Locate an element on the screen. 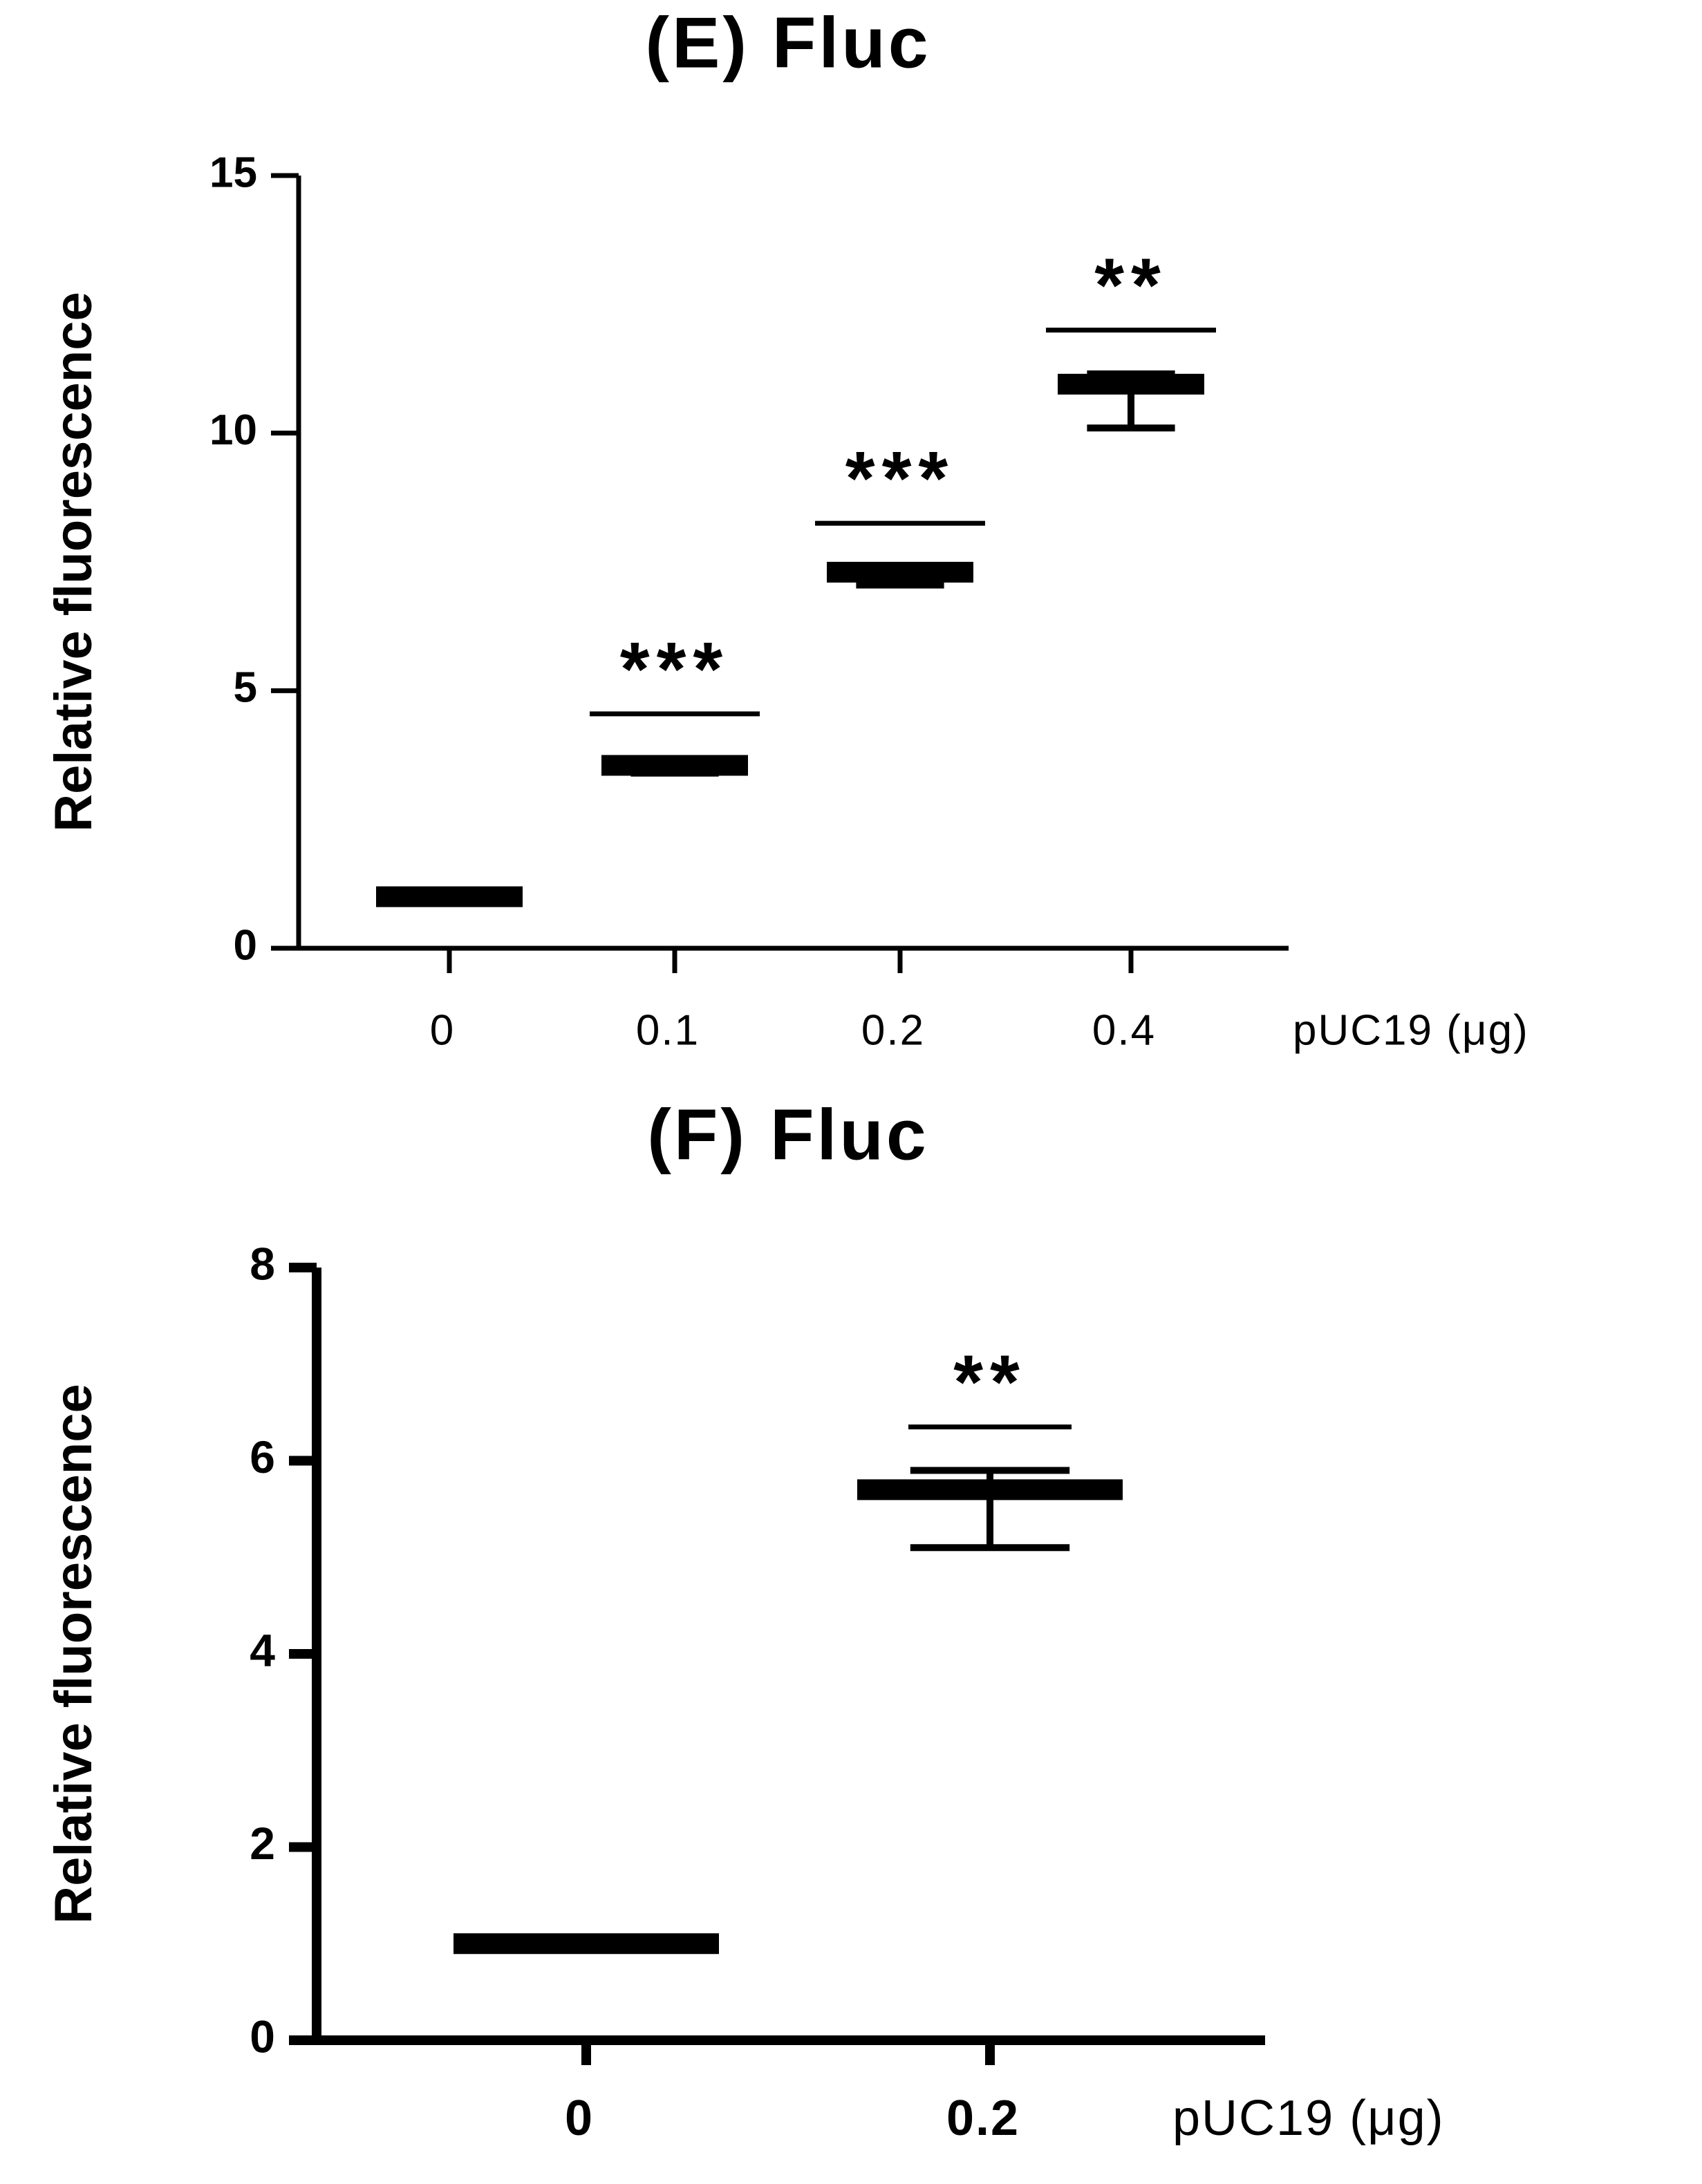  x-tick-label: 0.1 is located at coordinates (668, 1030).